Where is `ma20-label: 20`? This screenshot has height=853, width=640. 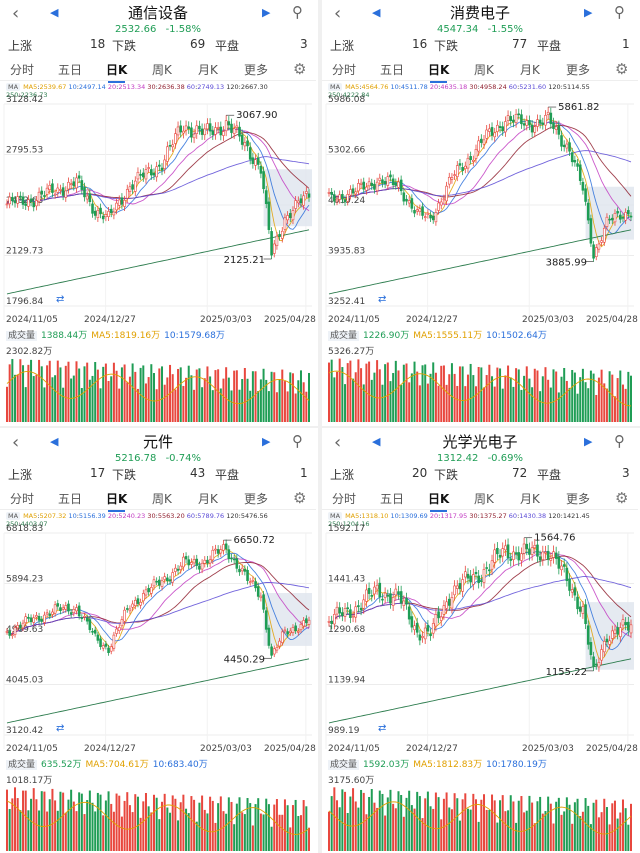 ma20-label: 20 is located at coordinates (112, 87).